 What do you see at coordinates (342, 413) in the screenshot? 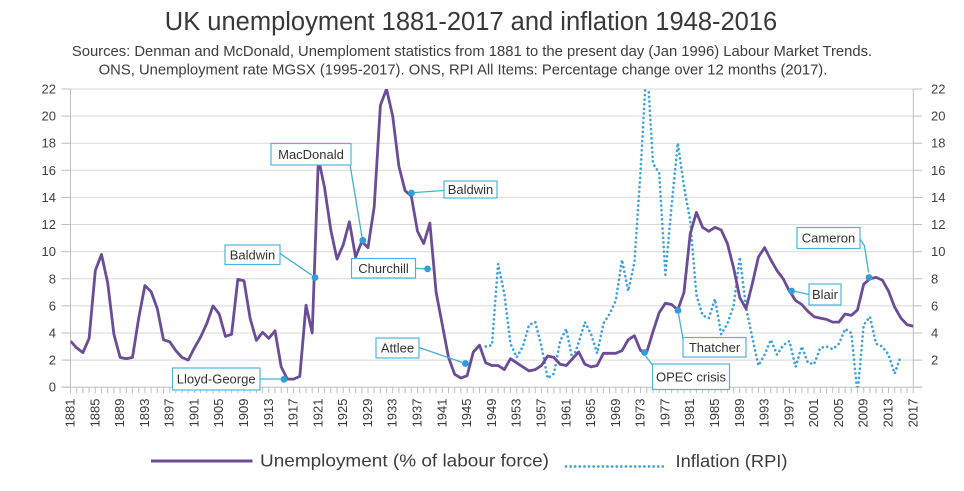
I see `svg-text: 1925` at bounding box center [342, 413].